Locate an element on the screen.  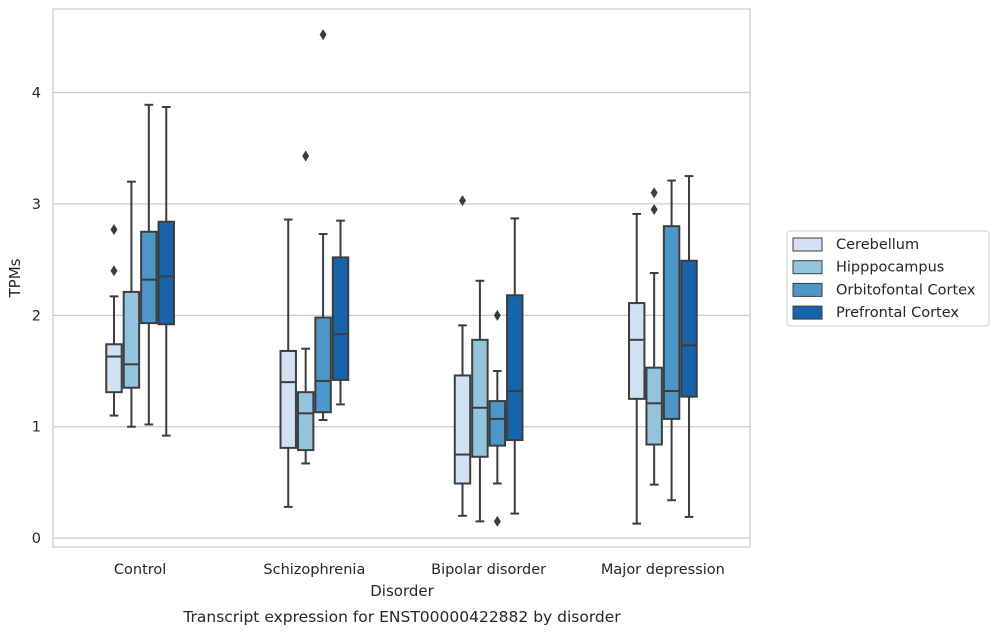
y-axis-label: TPMs is located at coordinates (15, 278).